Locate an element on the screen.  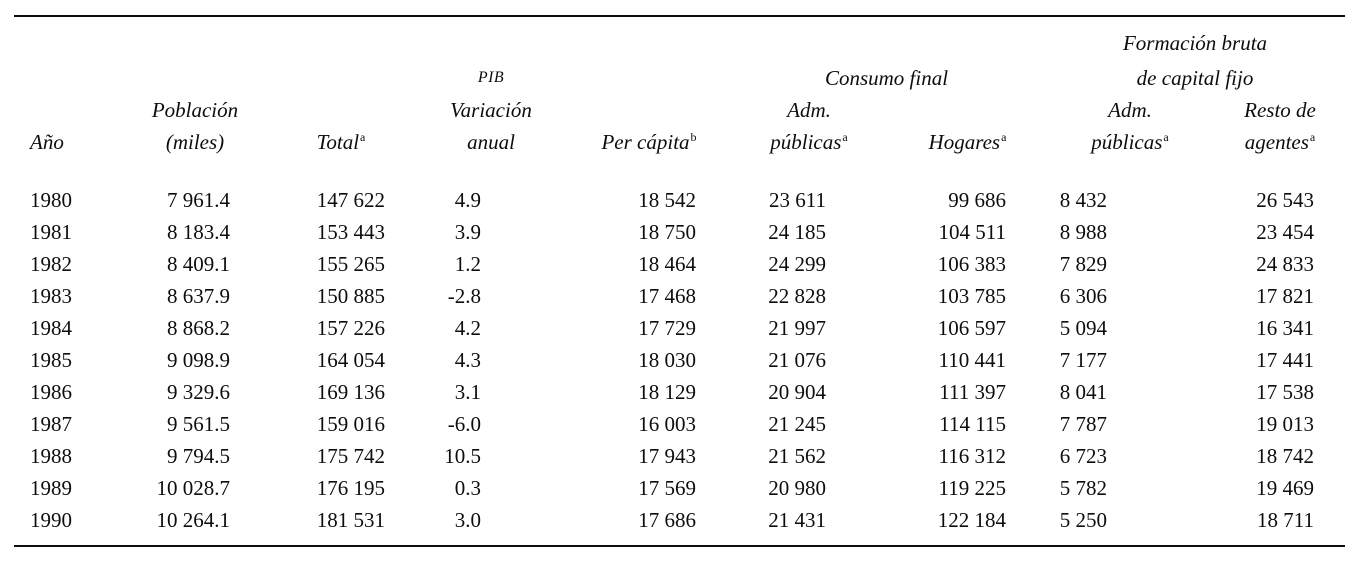
cell-consumo_adm: 24 185 is located at coordinates (797, 232).